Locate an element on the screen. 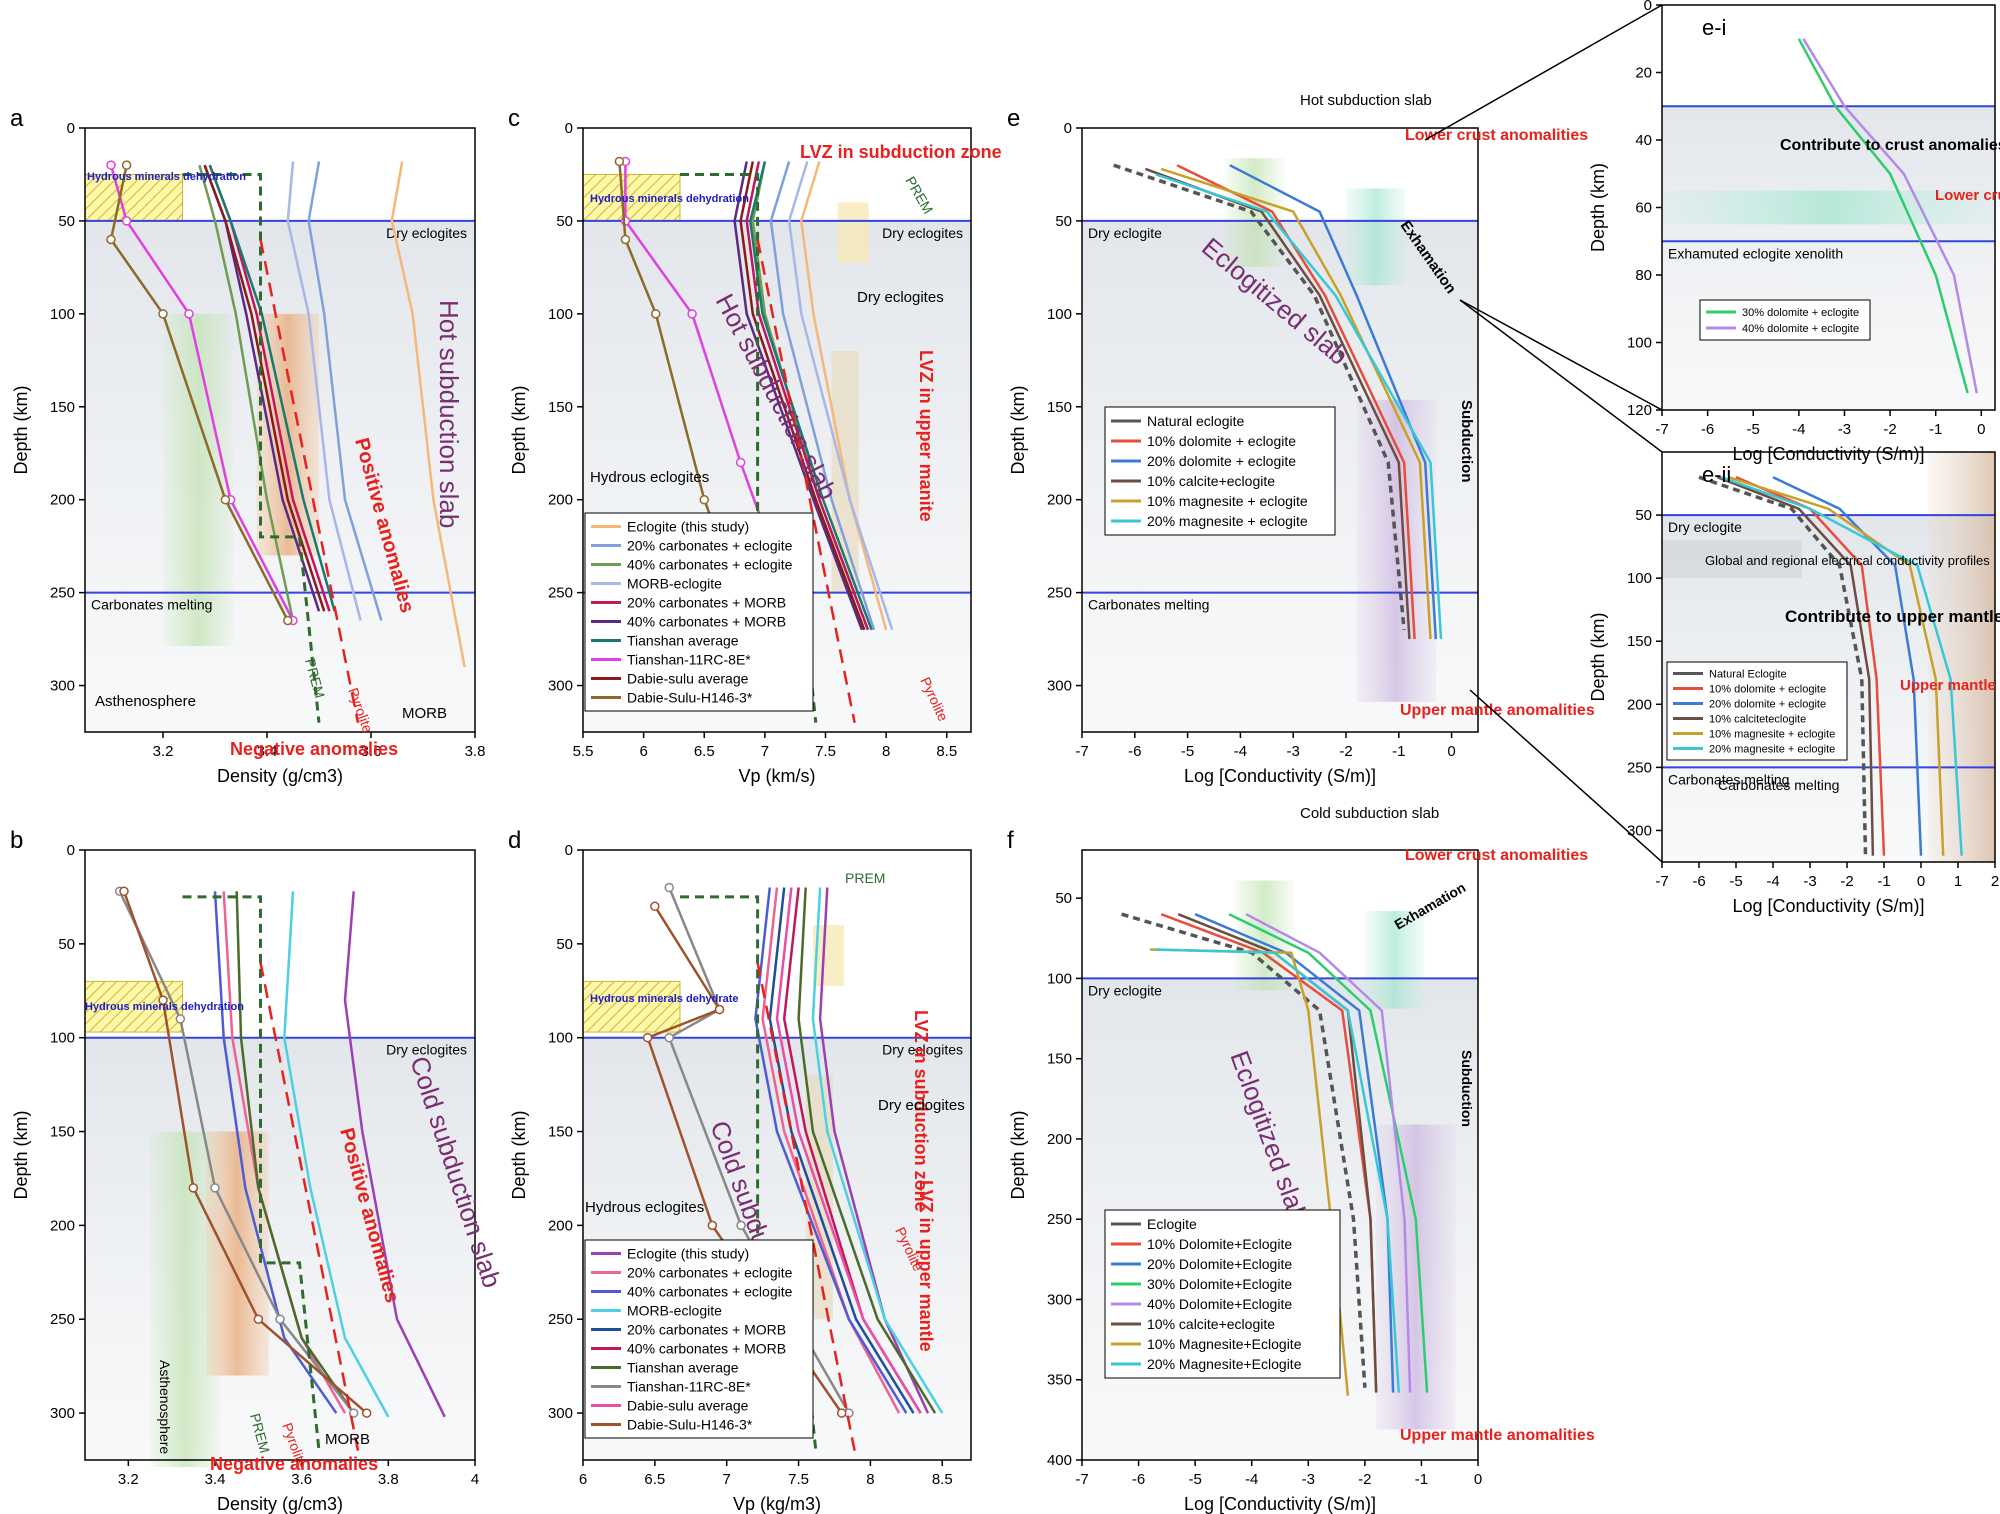 This screenshot has height=1514, width=2000. boundary-label: Carbonates melting is located at coordinates (151, 605).